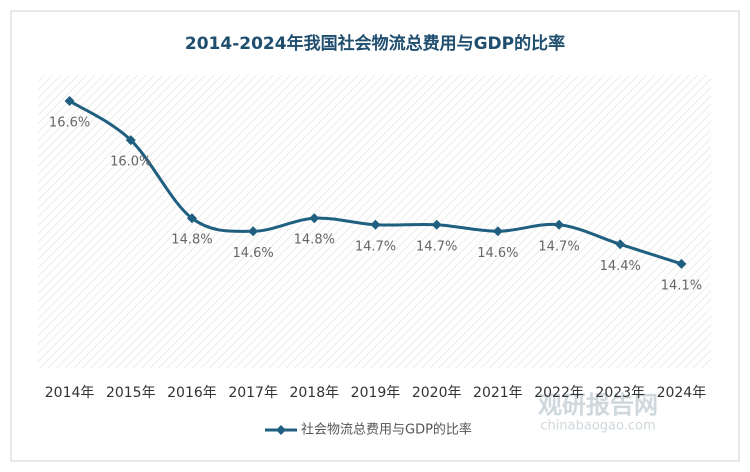  I want to click on legend-label: 社会物流总费用与GDP的比率, so click(386, 430).